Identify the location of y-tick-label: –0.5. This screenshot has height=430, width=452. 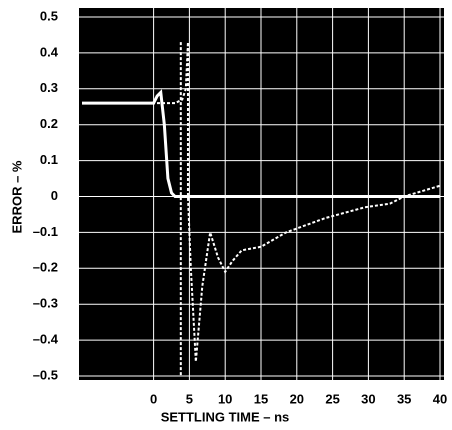
(45, 374).